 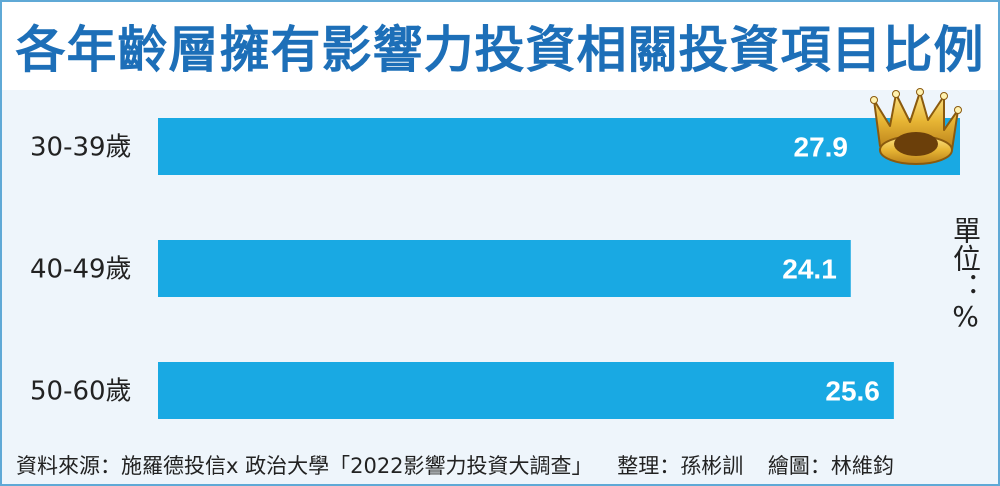 What do you see at coordinates (81, 148) in the screenshot?
I see `category-label: 30-39歲` at bounding box center [81, 148].